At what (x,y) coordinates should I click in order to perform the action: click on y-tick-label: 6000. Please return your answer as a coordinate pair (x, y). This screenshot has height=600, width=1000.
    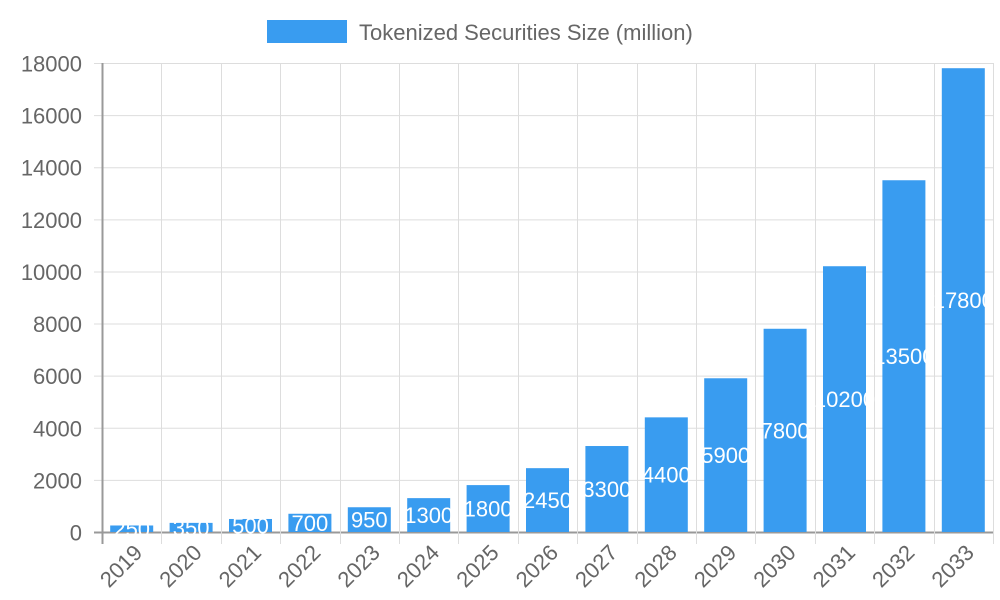
    Looking at the image, I should click on (57, 376).